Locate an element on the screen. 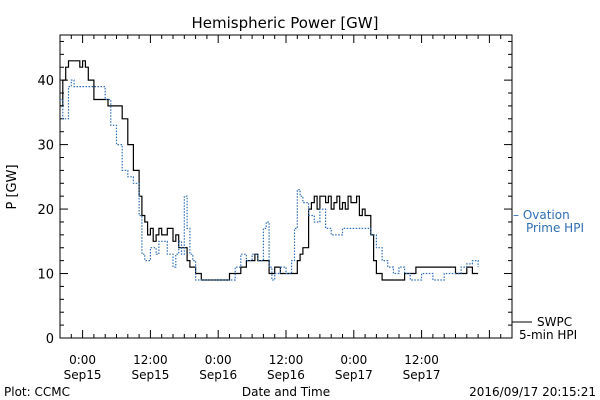  y-tick-label: 20 is located at coordinates (45, 210).